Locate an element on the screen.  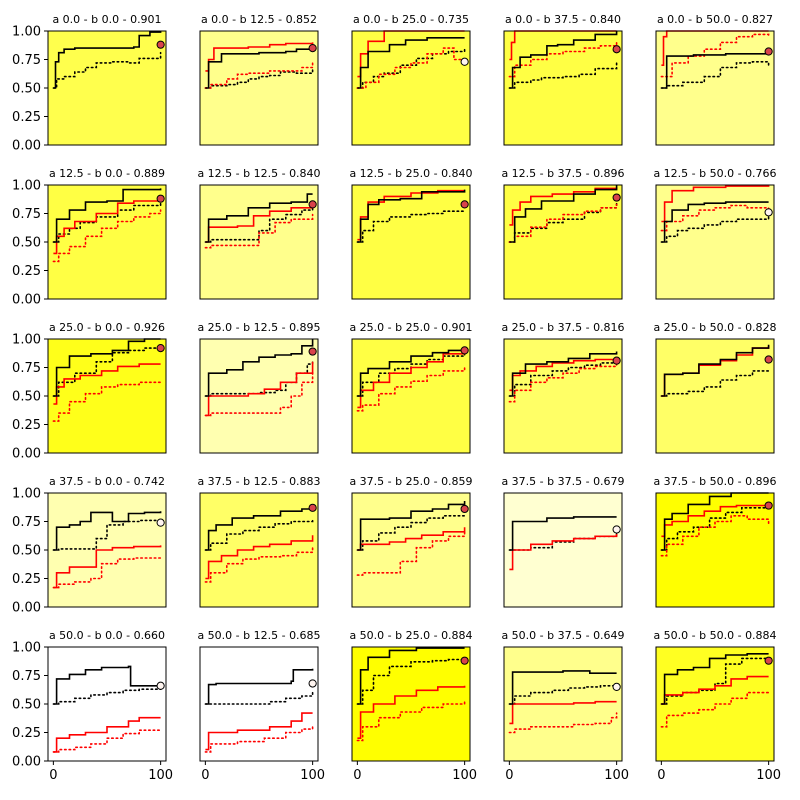
subplot-title: a 25.0 - b 37.5 - 0.816 is located at coordinates (562, 327).